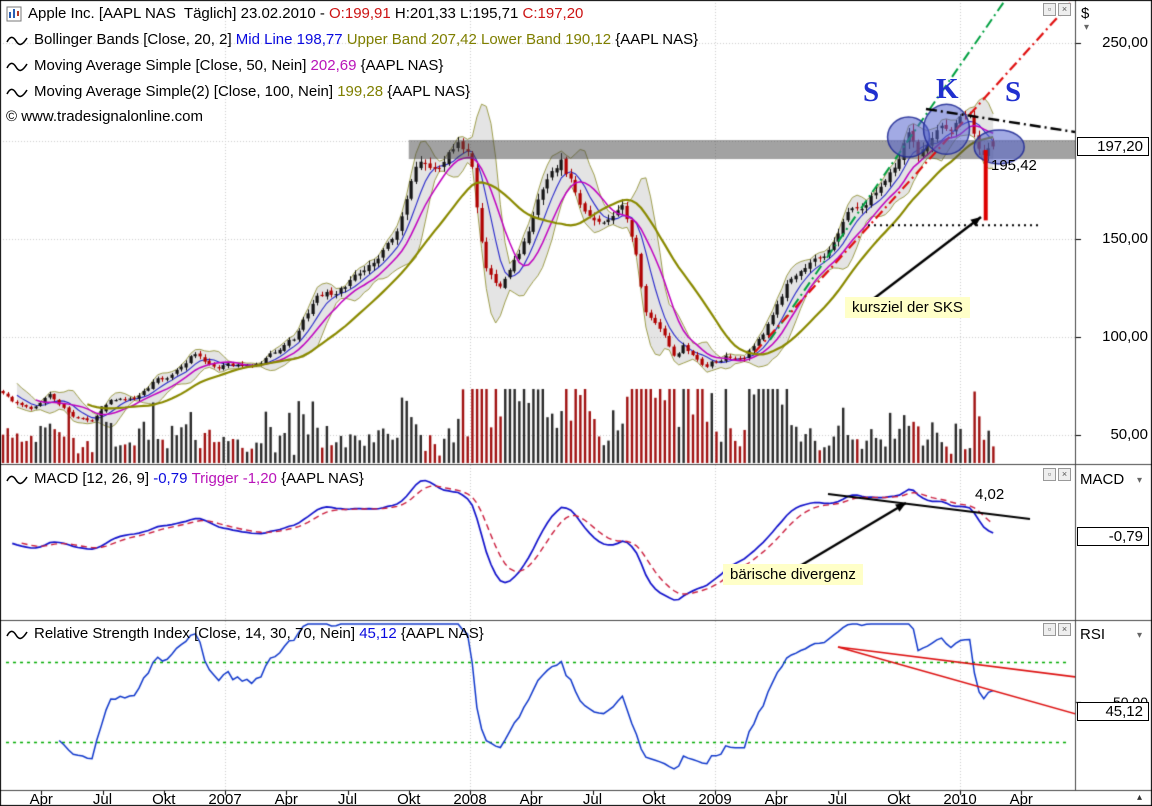  I want to click on rsi-axis-label: RSI, so click(1093, 634).